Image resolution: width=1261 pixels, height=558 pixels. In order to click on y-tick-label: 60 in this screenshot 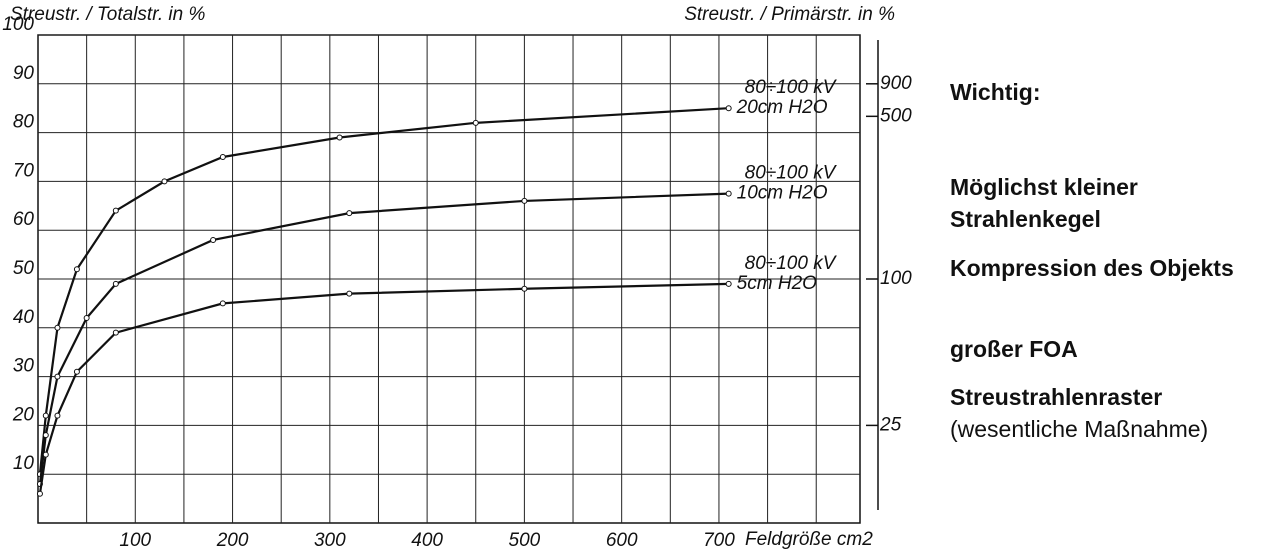, I will do `click(24, 219)`.